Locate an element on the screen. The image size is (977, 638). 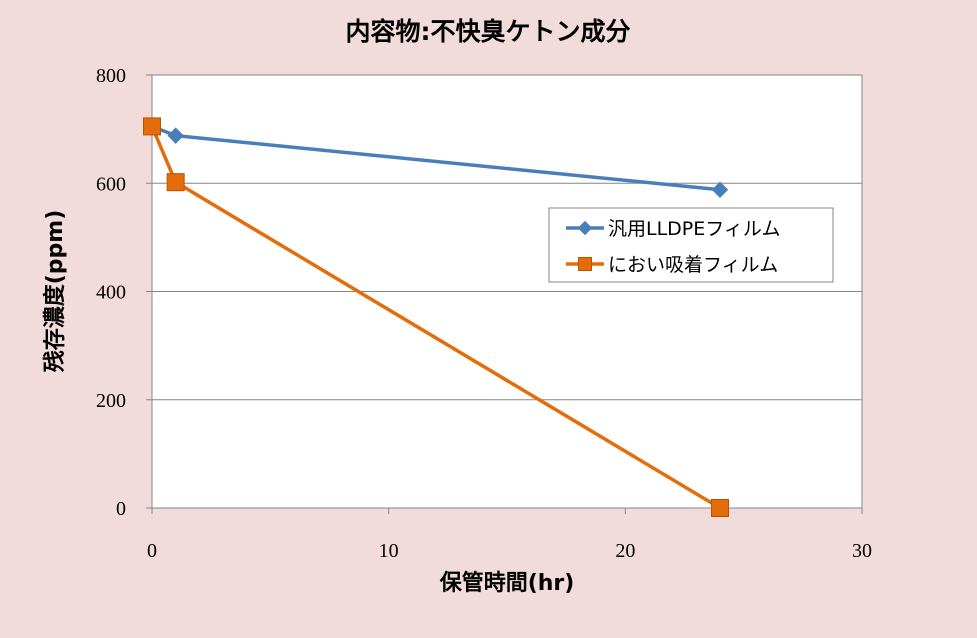
legend-item: 汎用LLDPEフィルム is located at coordinates (673, 229).